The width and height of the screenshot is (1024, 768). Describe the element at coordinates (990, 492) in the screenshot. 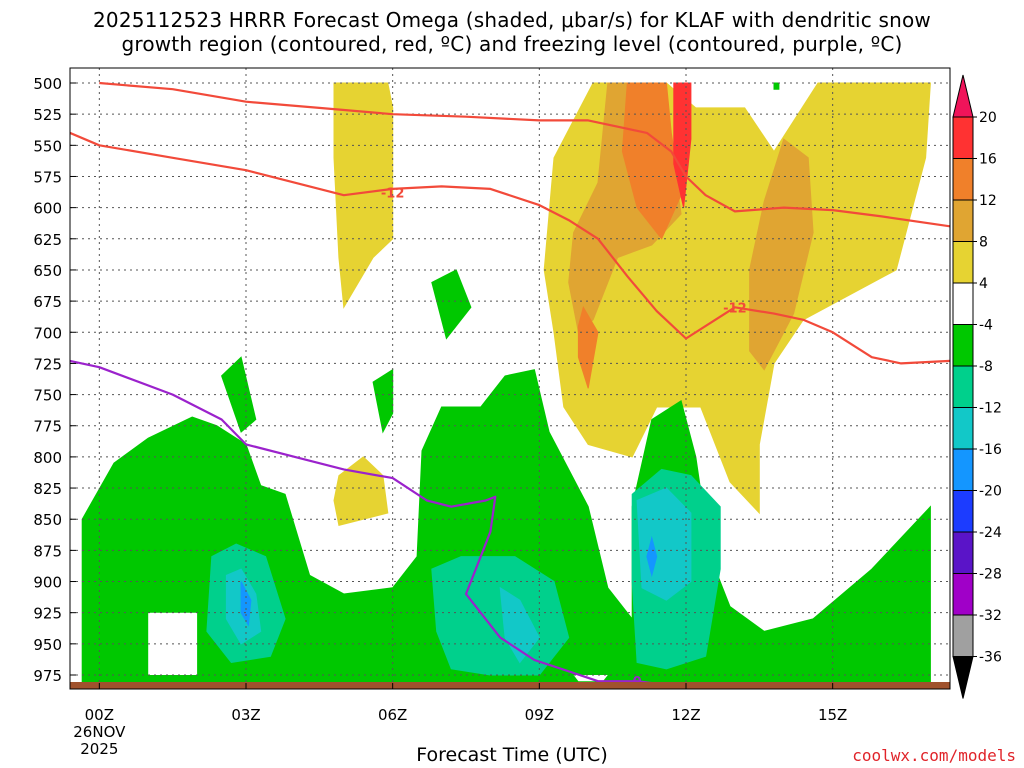

I see `colorbar-label: -20` at that location.